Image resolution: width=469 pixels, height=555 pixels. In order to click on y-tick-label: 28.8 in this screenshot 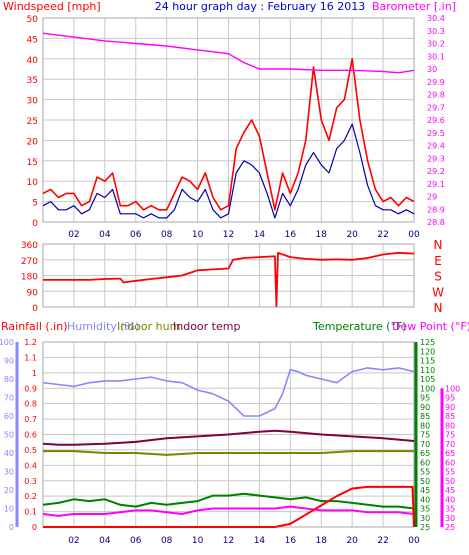, I will do `click(436, 222)`.